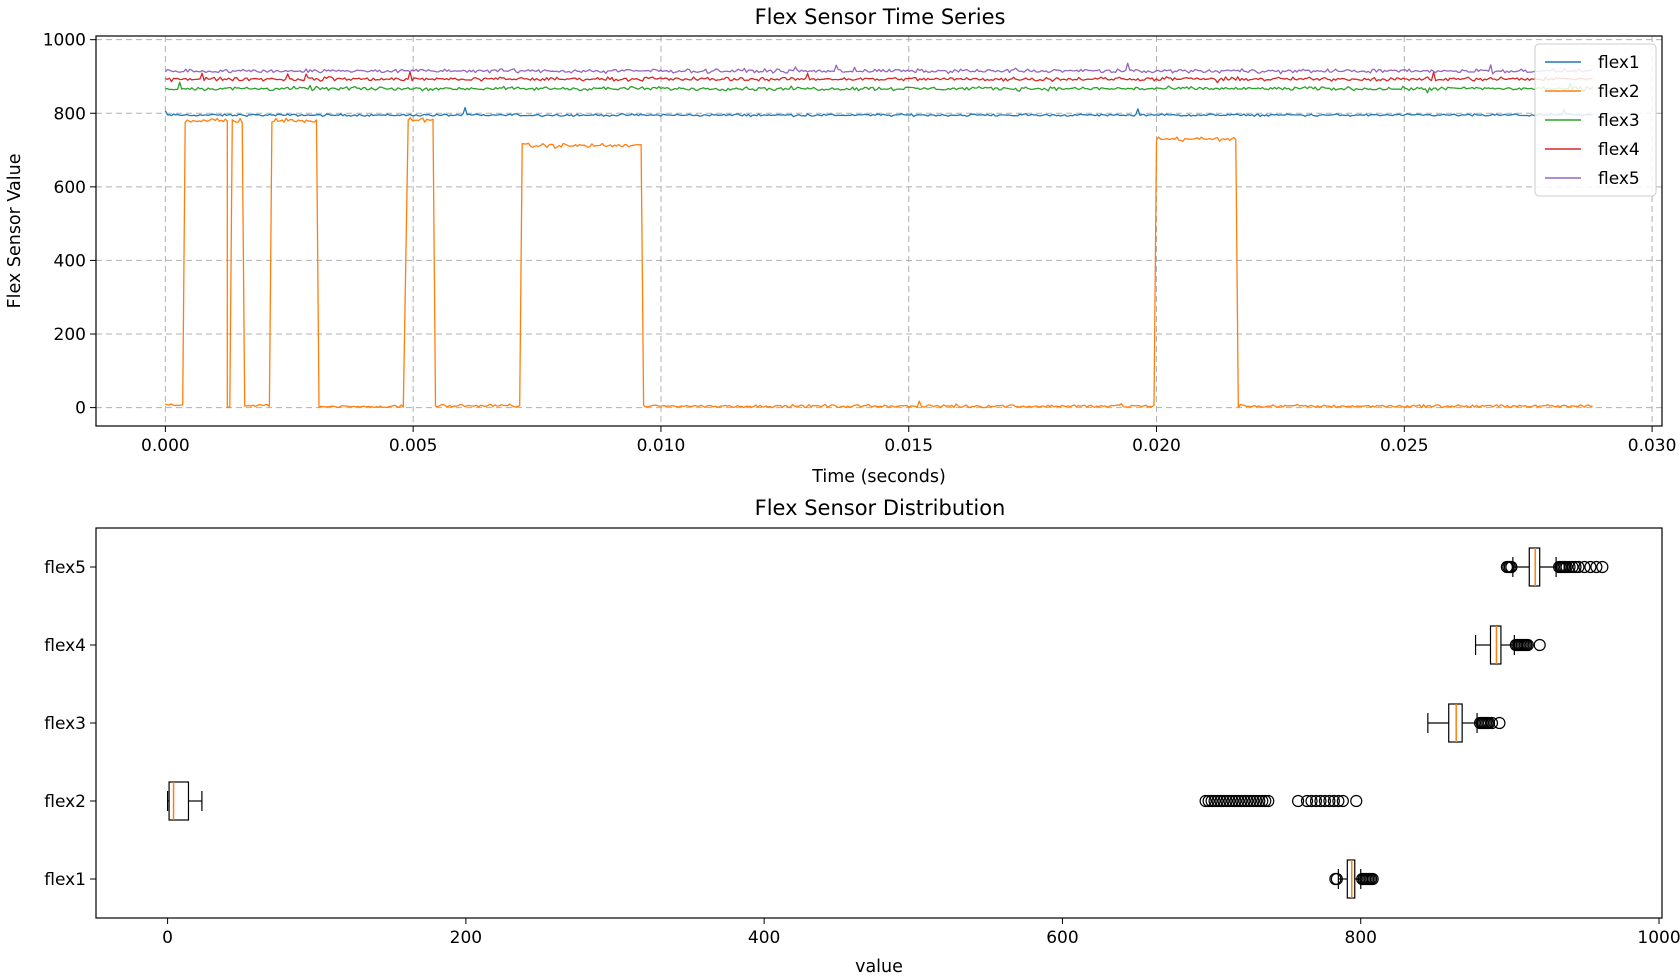  I want to click on time-series-x-ticks: 0.000 0.005 0.010 0.015 0.020 0.025 0.030, so click(908, 441).